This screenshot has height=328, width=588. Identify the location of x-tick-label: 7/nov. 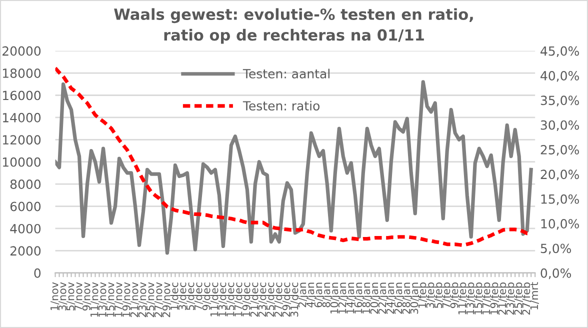
(79, 296).